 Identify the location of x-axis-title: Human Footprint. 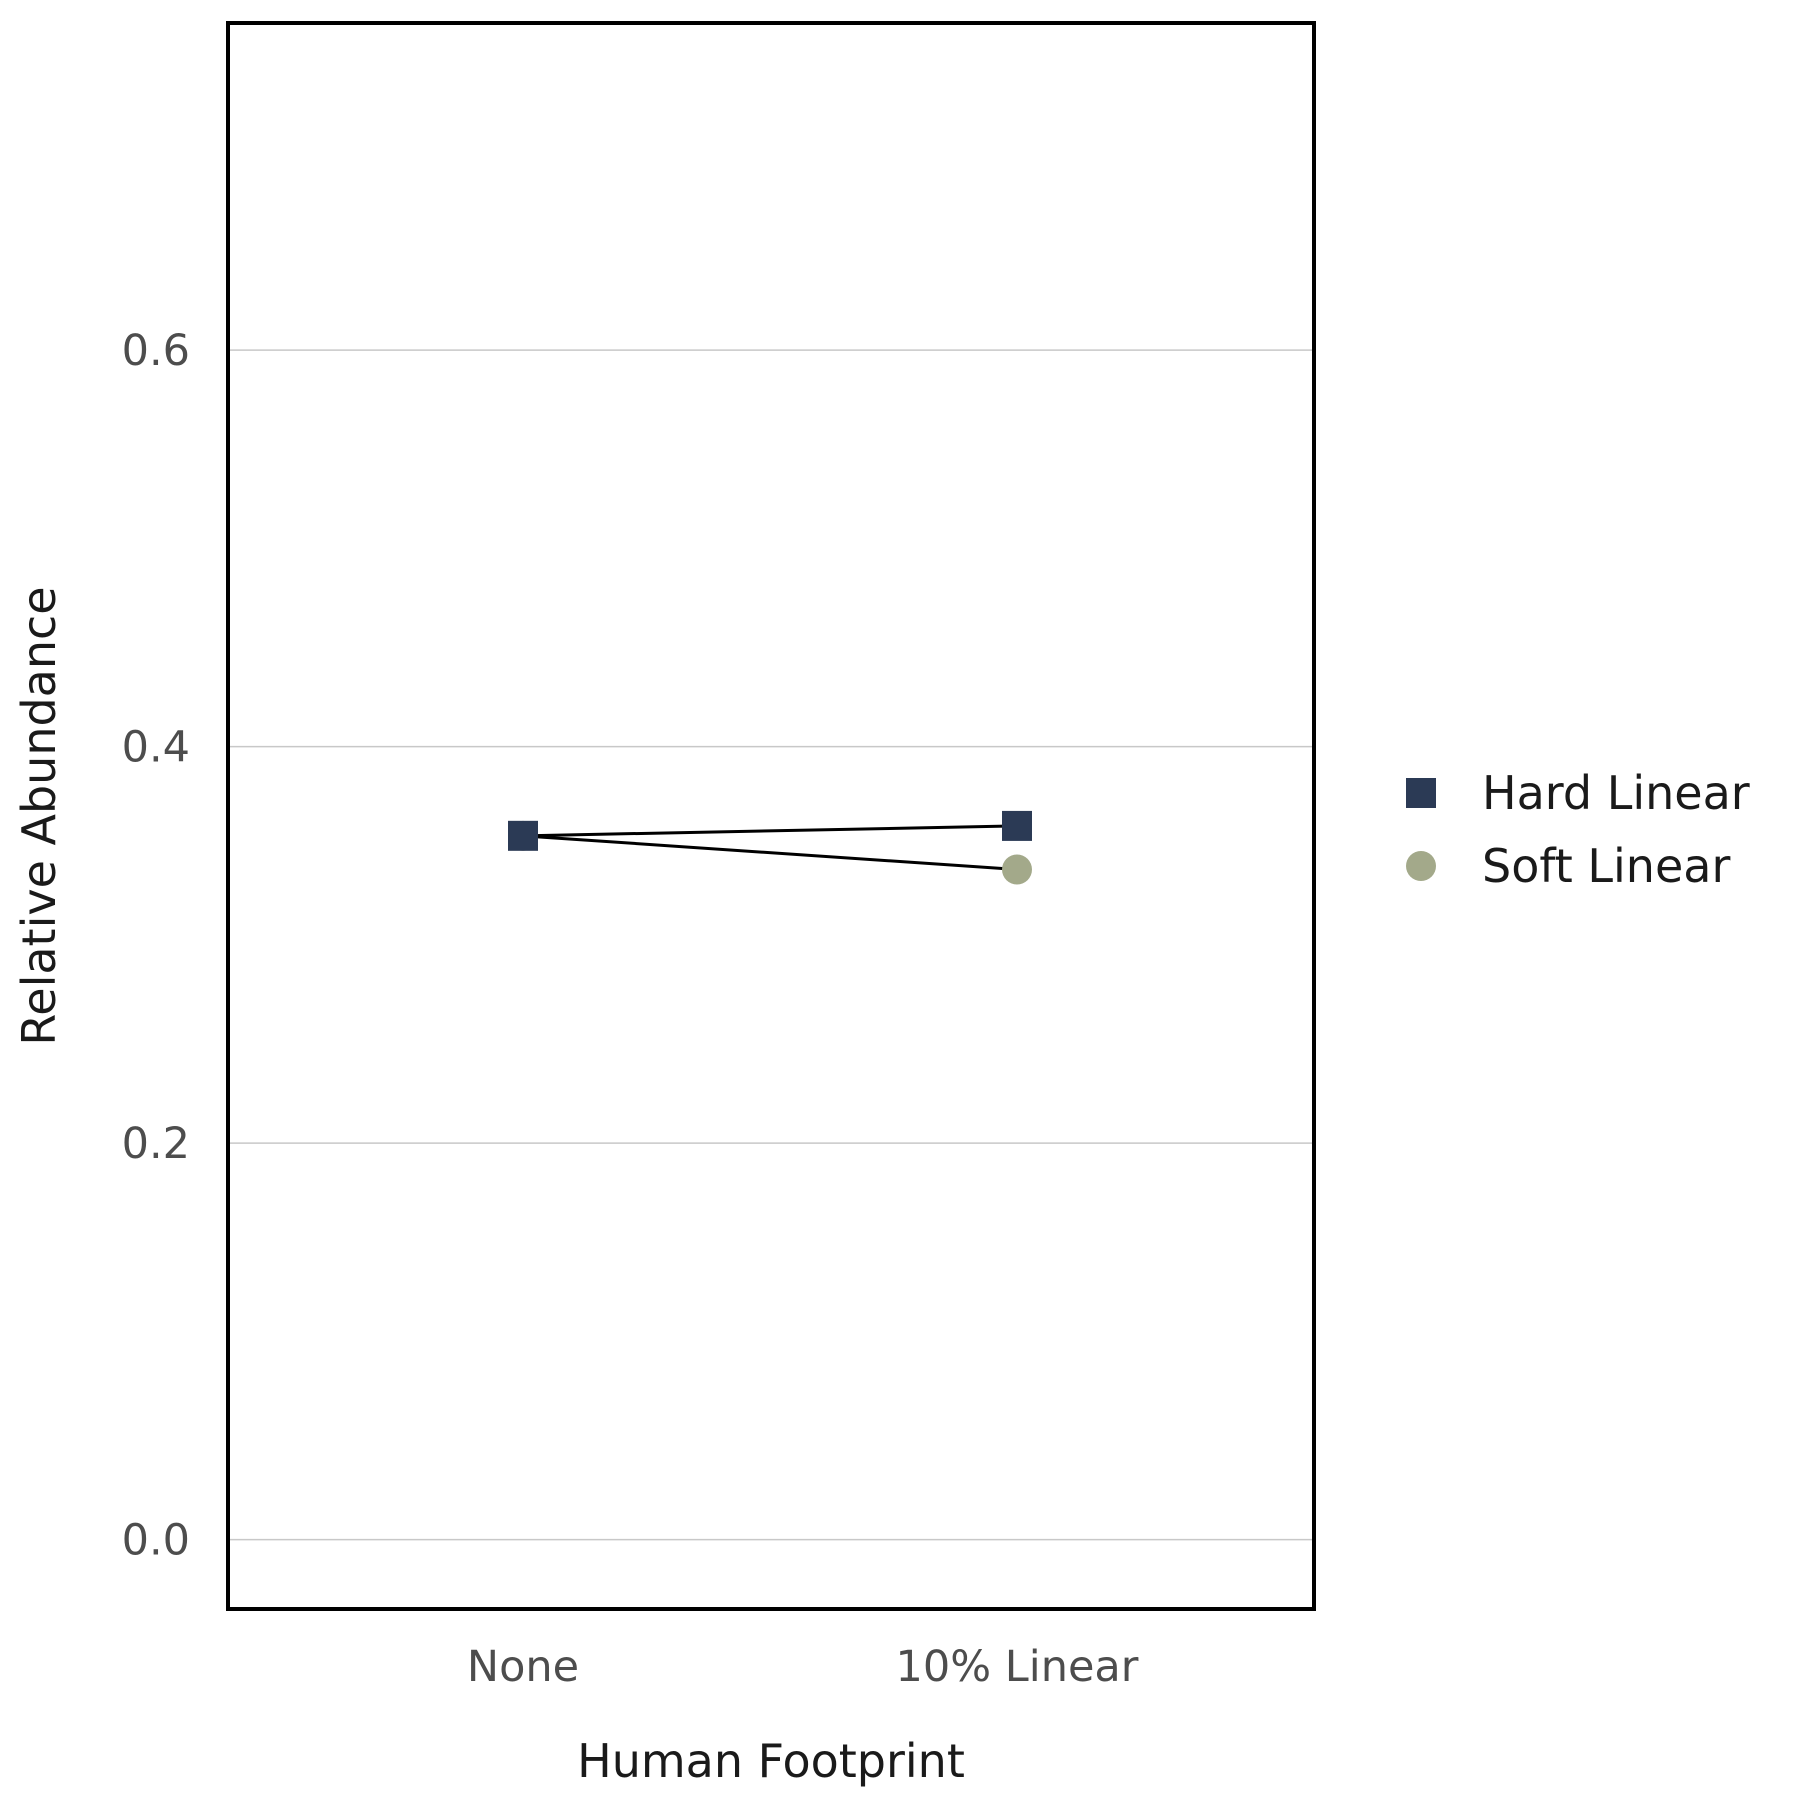
(771, 1761).